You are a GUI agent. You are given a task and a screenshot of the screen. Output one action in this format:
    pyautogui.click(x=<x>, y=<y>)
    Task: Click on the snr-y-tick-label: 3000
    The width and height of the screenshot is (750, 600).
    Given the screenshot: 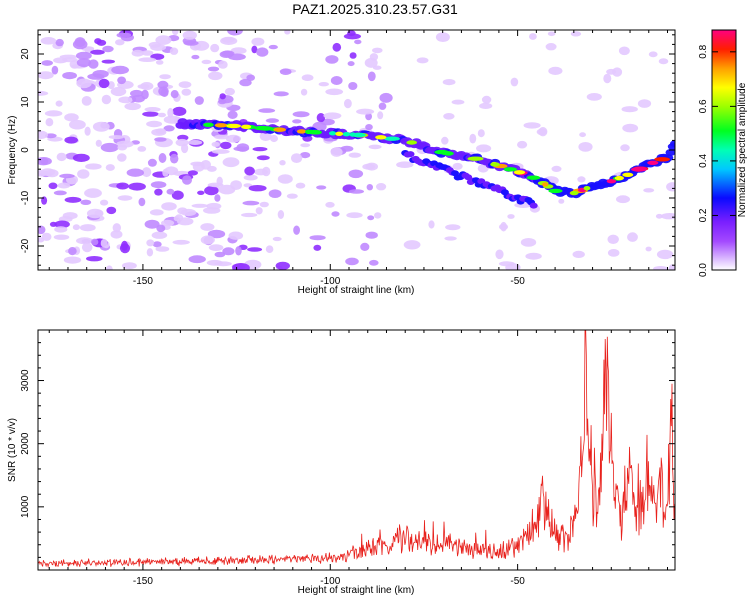 What is the action you would take?
    pyautogui.click(x=25, y=380)
    